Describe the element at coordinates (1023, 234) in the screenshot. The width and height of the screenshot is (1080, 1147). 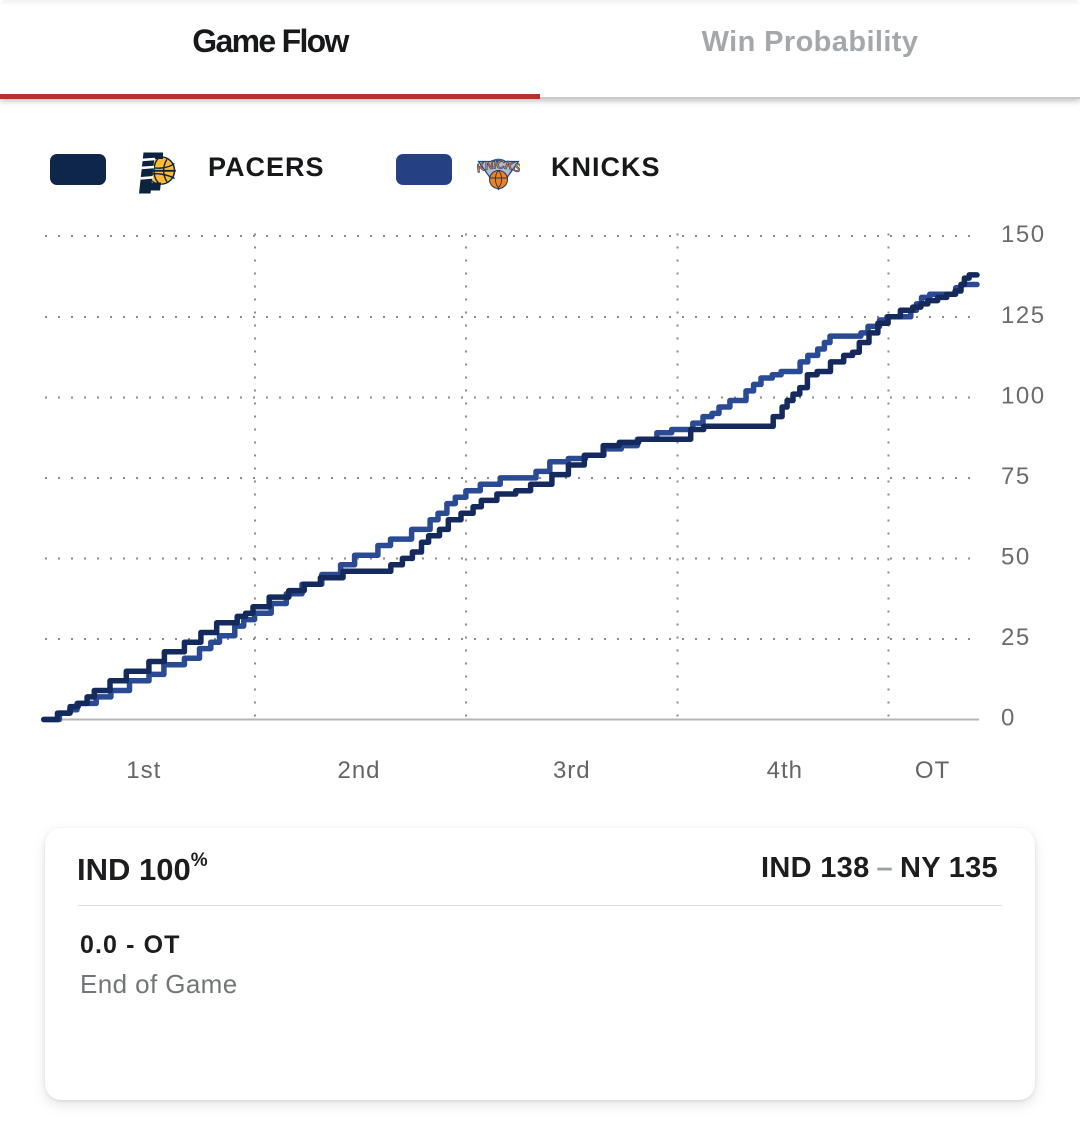
I see `svg-text: 150` at that location.